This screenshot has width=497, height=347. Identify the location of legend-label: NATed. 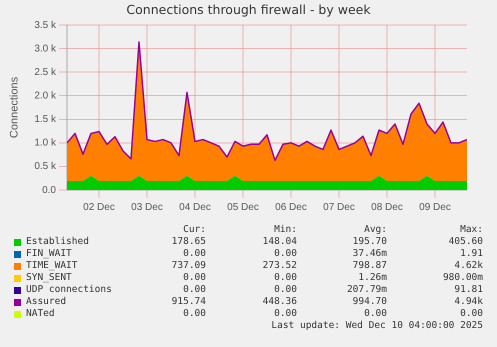
(40, 313).